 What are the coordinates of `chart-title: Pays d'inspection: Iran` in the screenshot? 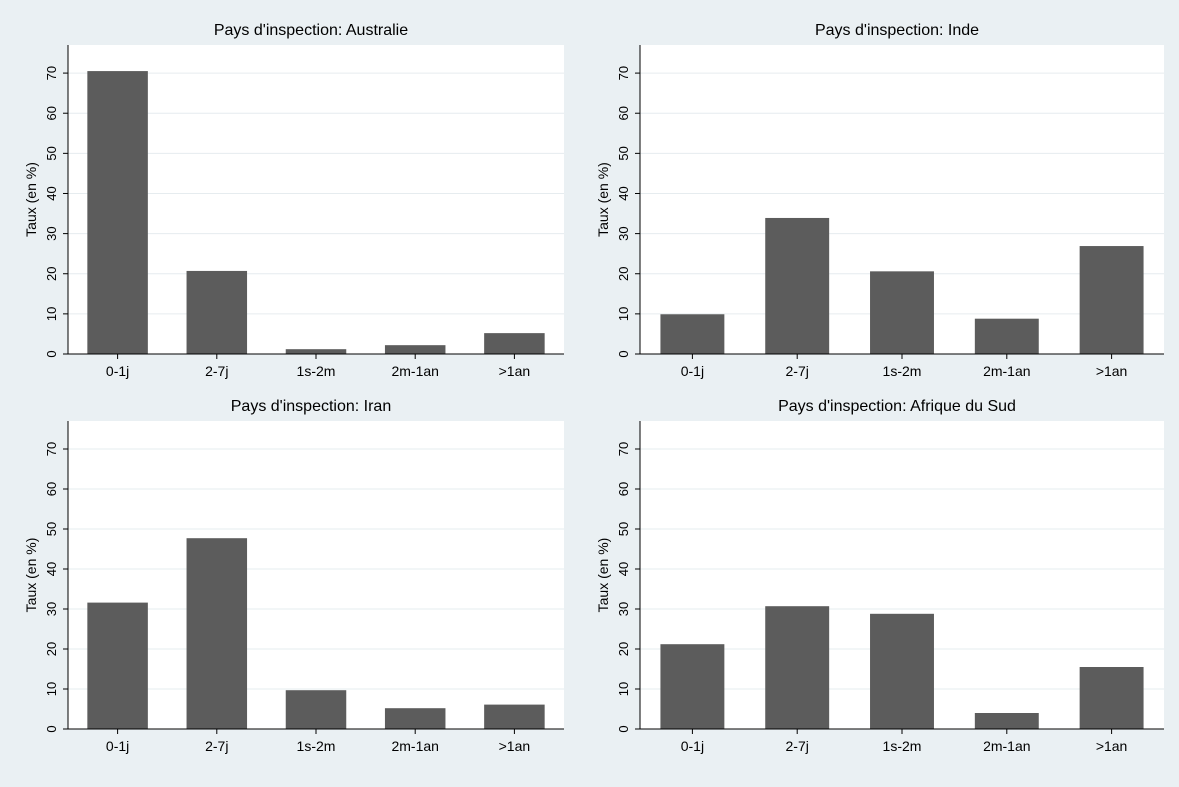 It's located at (311, 406).